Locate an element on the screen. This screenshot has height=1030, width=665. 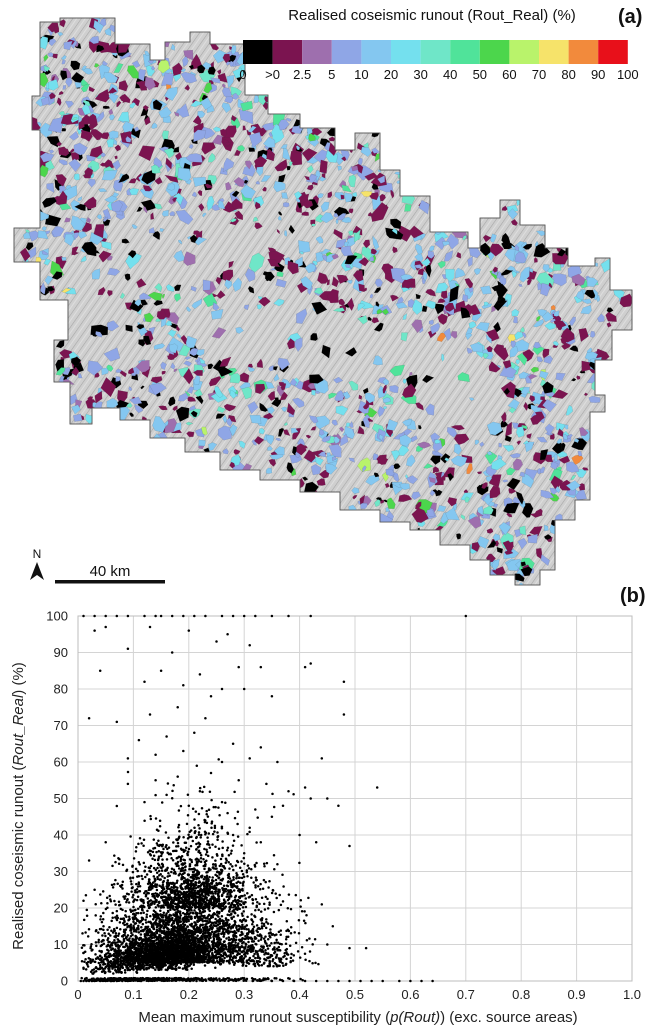
legend-label: 40 is located at coordinates (450, 74).